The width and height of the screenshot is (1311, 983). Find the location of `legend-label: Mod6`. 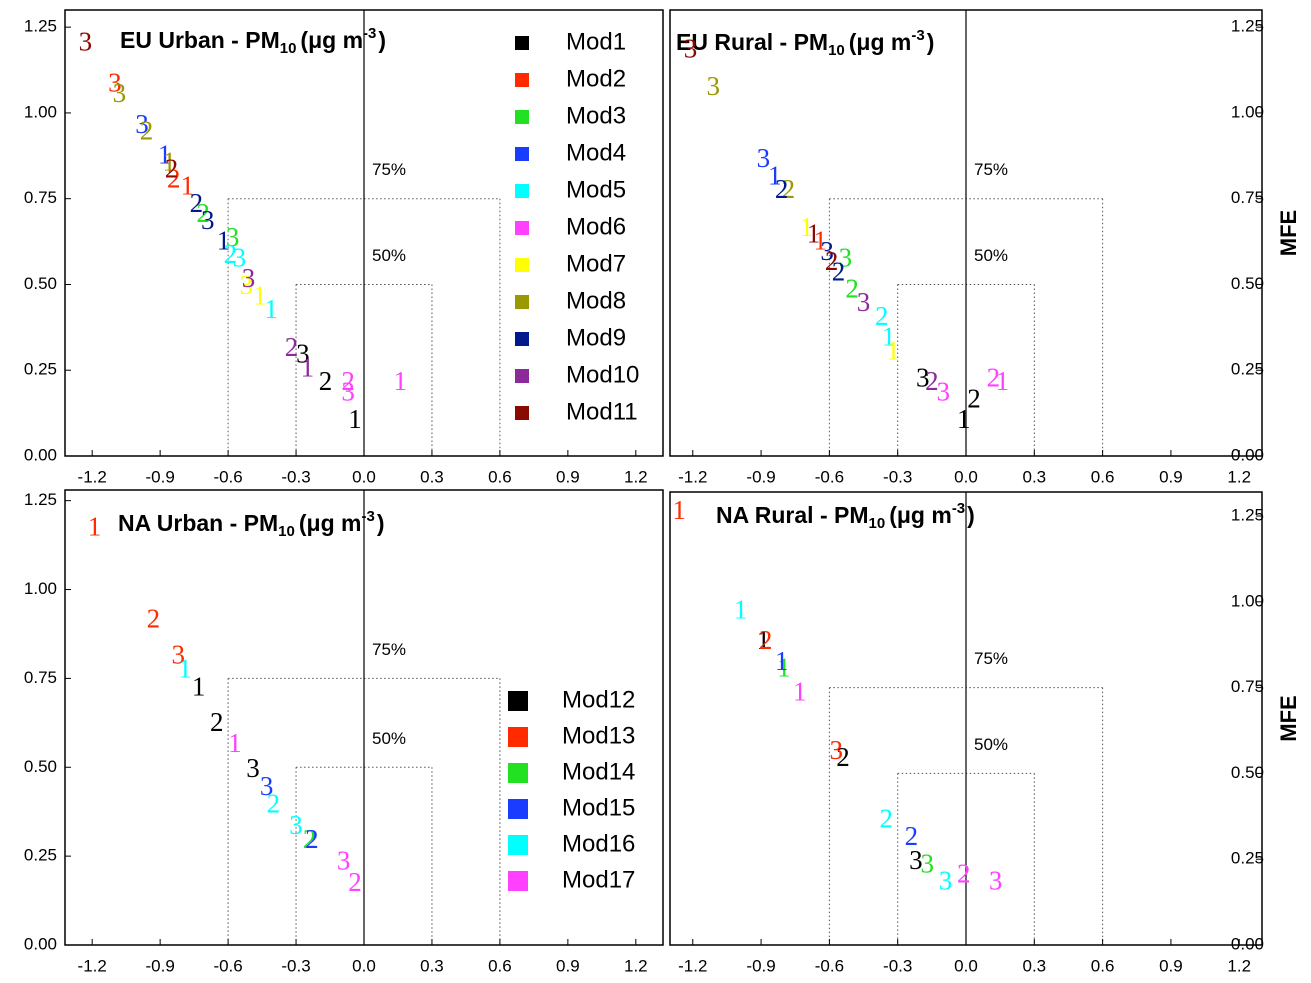

legend-label: Mod6 is located at coordinates (596, 226).